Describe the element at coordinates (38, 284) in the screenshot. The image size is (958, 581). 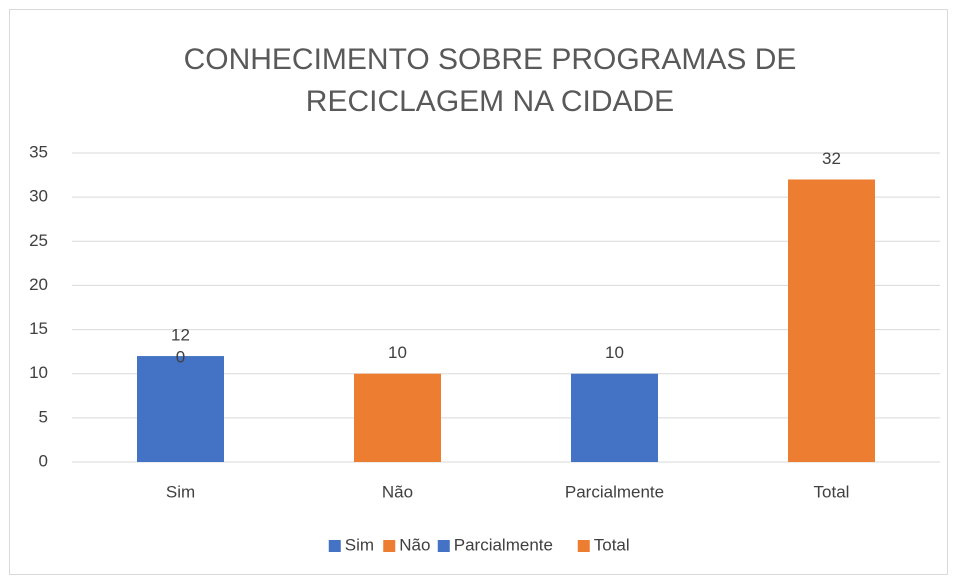
I see `y-tick-label: 20` at that location.